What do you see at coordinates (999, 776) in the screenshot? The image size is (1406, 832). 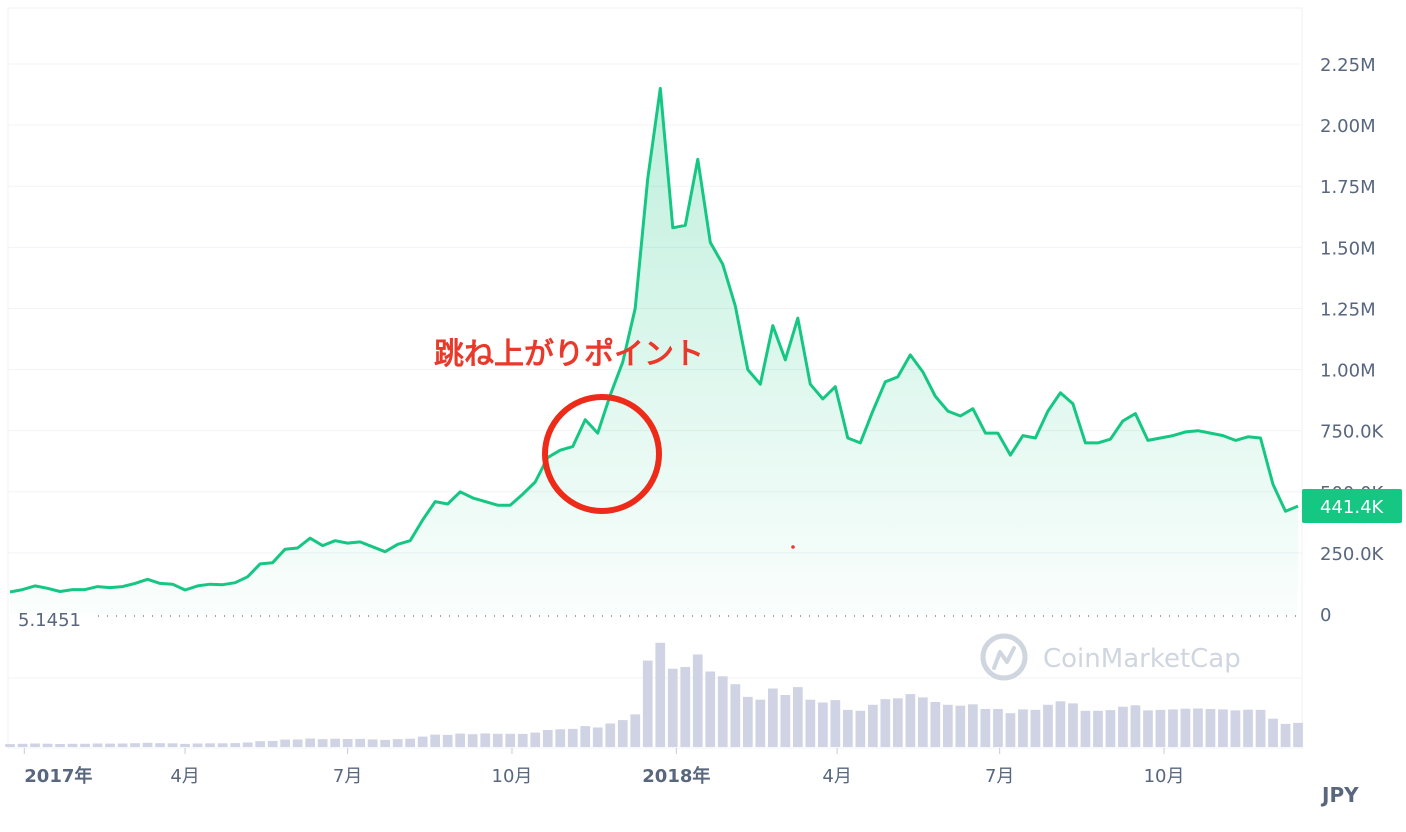 I see `x-tick-label: 7月` at bounding box center [999, 776].